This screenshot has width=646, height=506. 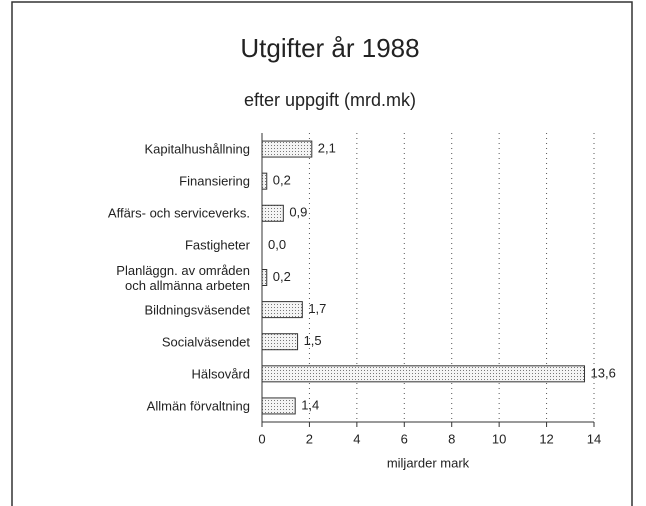 I want to click on x-tick-label: 12, so click(x=546, y=438).